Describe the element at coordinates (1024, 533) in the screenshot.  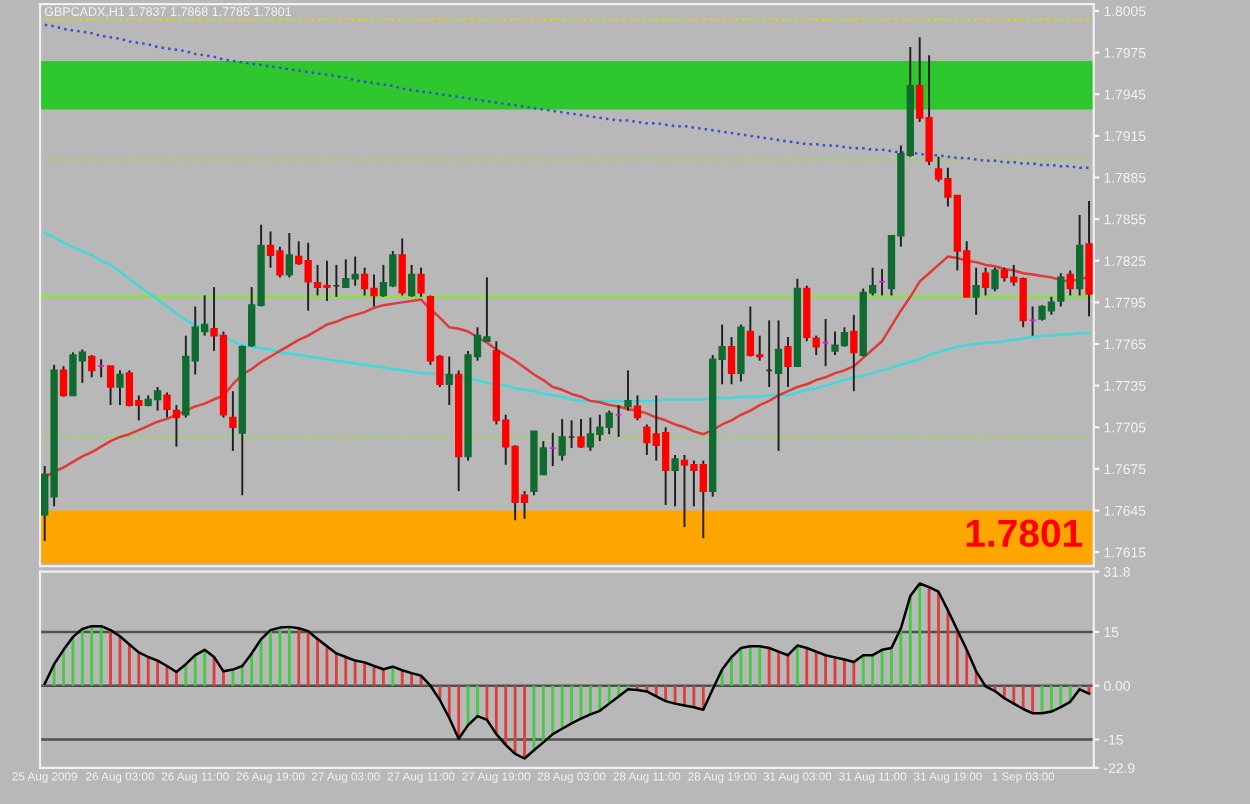
I see `annotation: 1.7801` at that location.